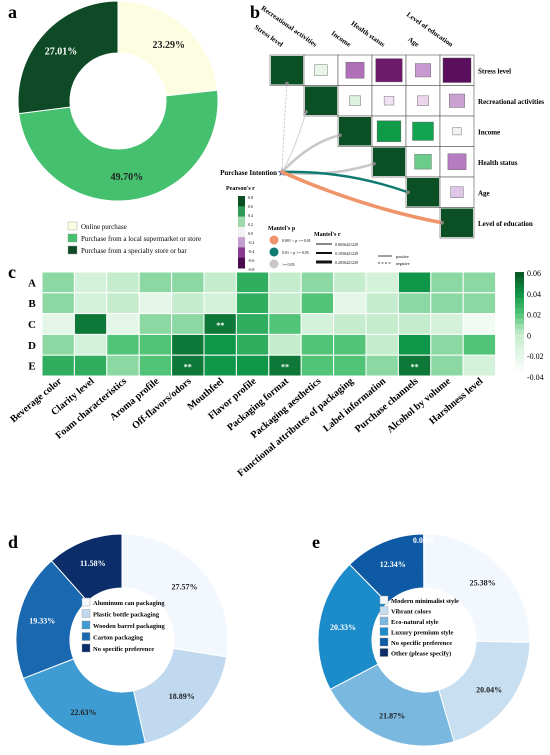 Image resolution: width=550 pixels, height=755 pixels. I want to click on mantel-r-title: Mantel's r, so click(327, 235).